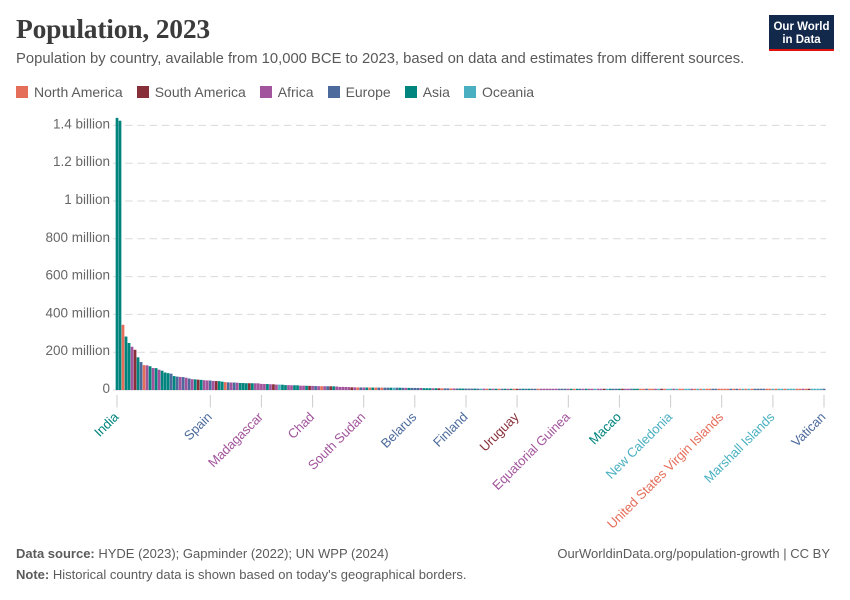  Describe the element at coordinates (301, 425) in the screenshot. I see `svg-text: Chad` at that location.